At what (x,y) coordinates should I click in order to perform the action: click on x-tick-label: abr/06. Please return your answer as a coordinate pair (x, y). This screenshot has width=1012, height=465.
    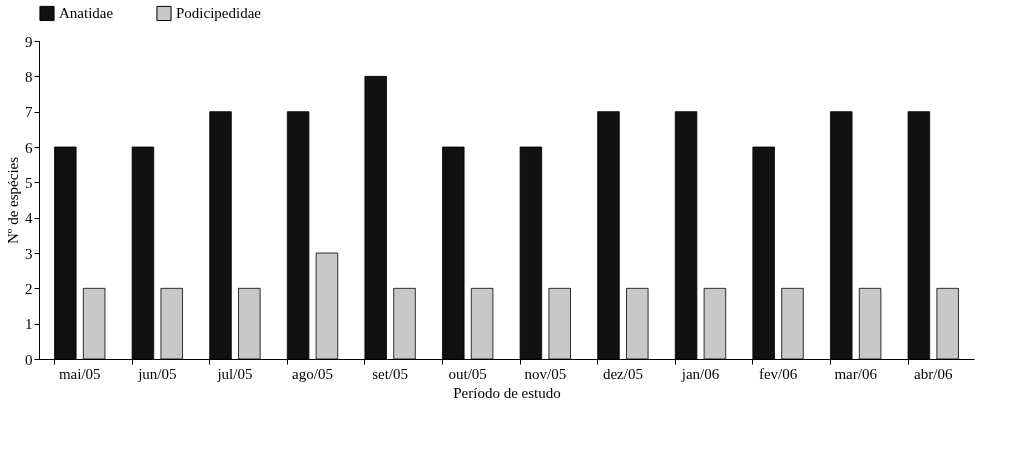
    Looking at the image, I should click on (933, 373).